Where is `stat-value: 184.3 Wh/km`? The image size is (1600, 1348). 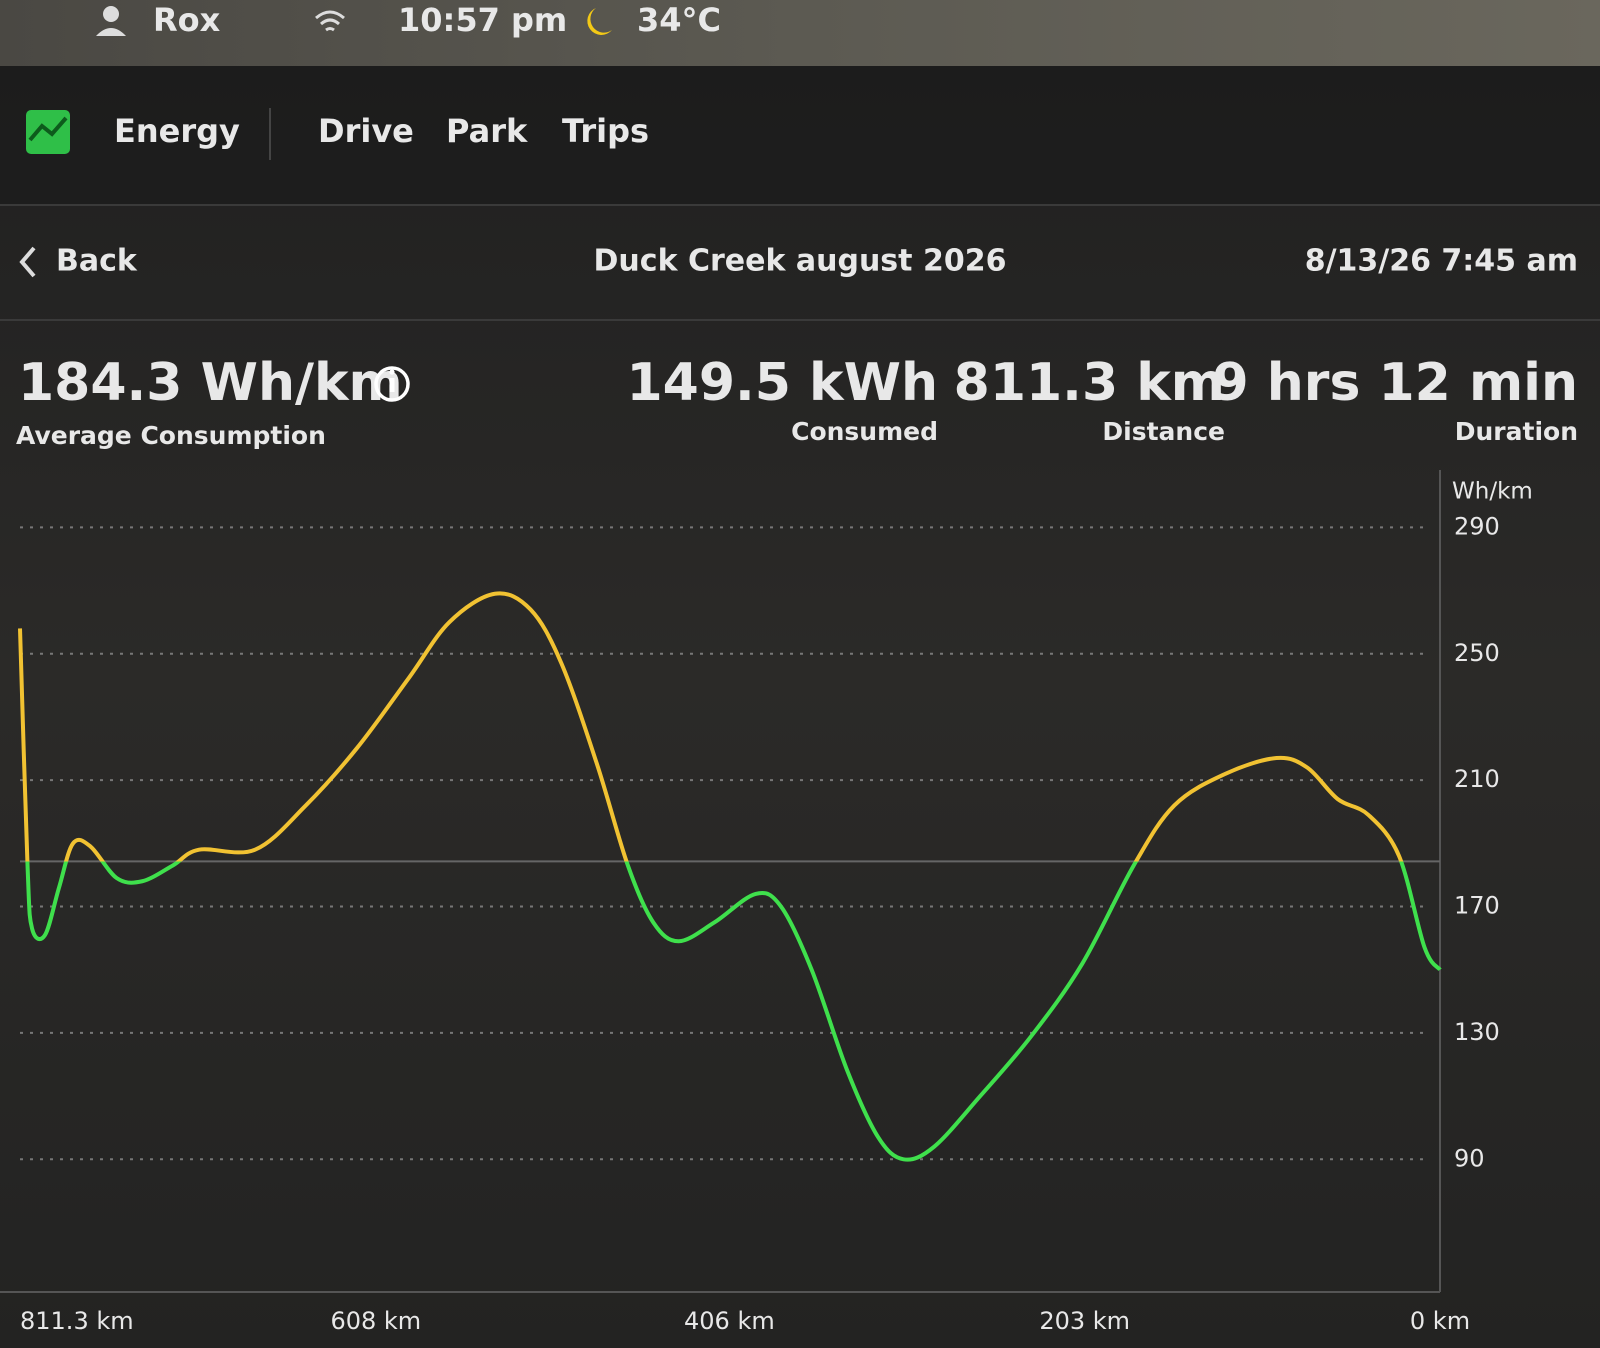 stat-value: 184.3 Wh/km is located at coordinates (210, 383).